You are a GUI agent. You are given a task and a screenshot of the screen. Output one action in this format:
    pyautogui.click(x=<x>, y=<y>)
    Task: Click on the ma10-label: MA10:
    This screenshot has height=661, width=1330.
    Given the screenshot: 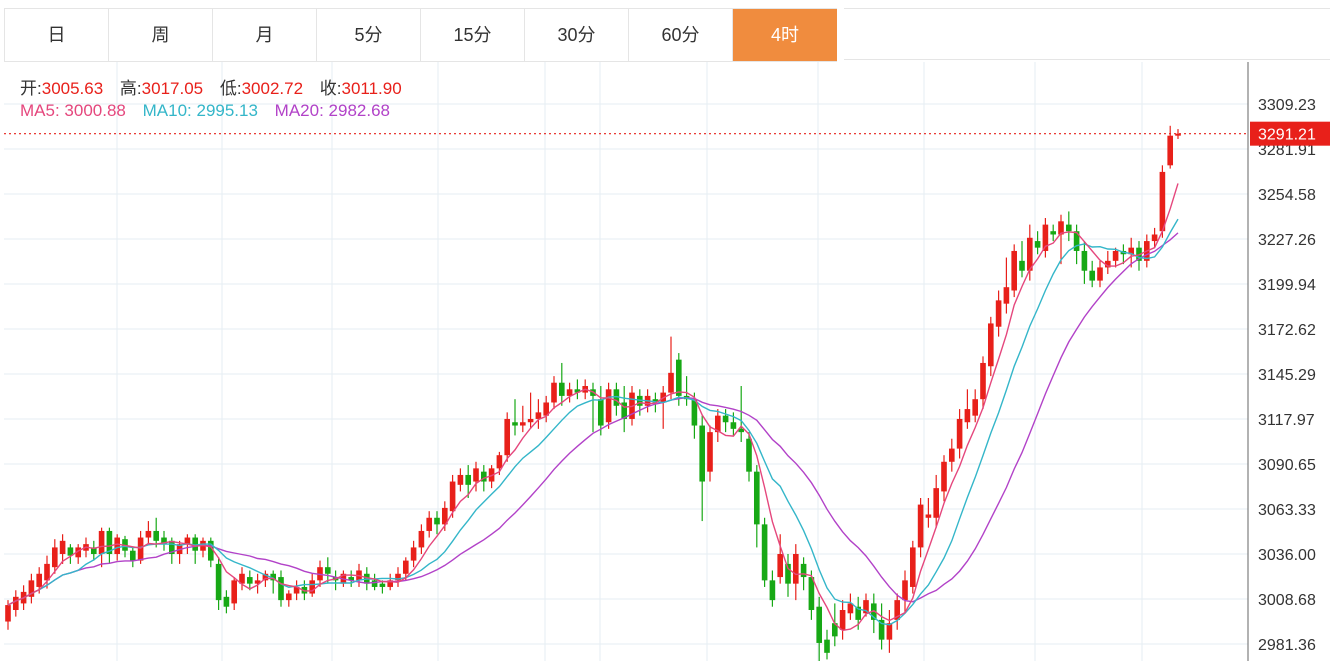 What is the action you would take?
    pyautogui.click(x=167, y=110)
    